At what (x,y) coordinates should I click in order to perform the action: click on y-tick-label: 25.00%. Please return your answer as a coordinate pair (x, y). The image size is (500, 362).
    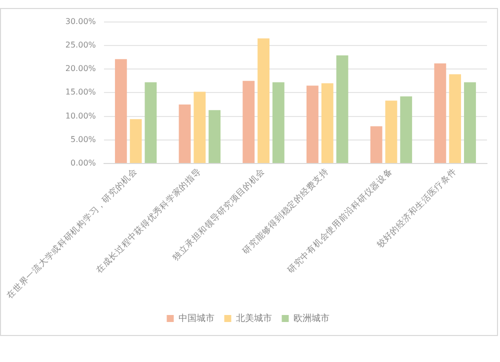
    Looking at the image, I should click on (80, 45).